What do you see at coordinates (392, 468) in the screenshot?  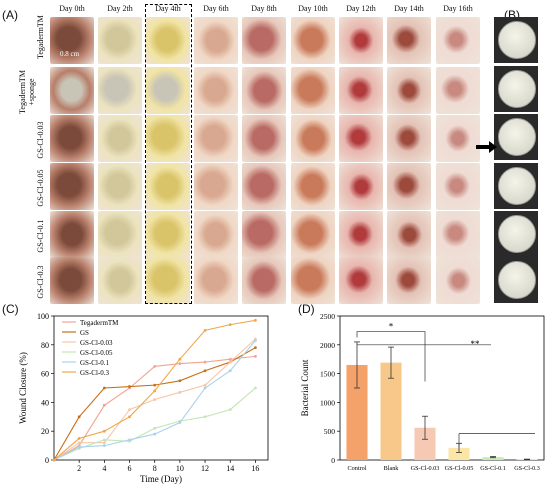 I see `x-tick-label: Blank` at bounding box center [392, 468].